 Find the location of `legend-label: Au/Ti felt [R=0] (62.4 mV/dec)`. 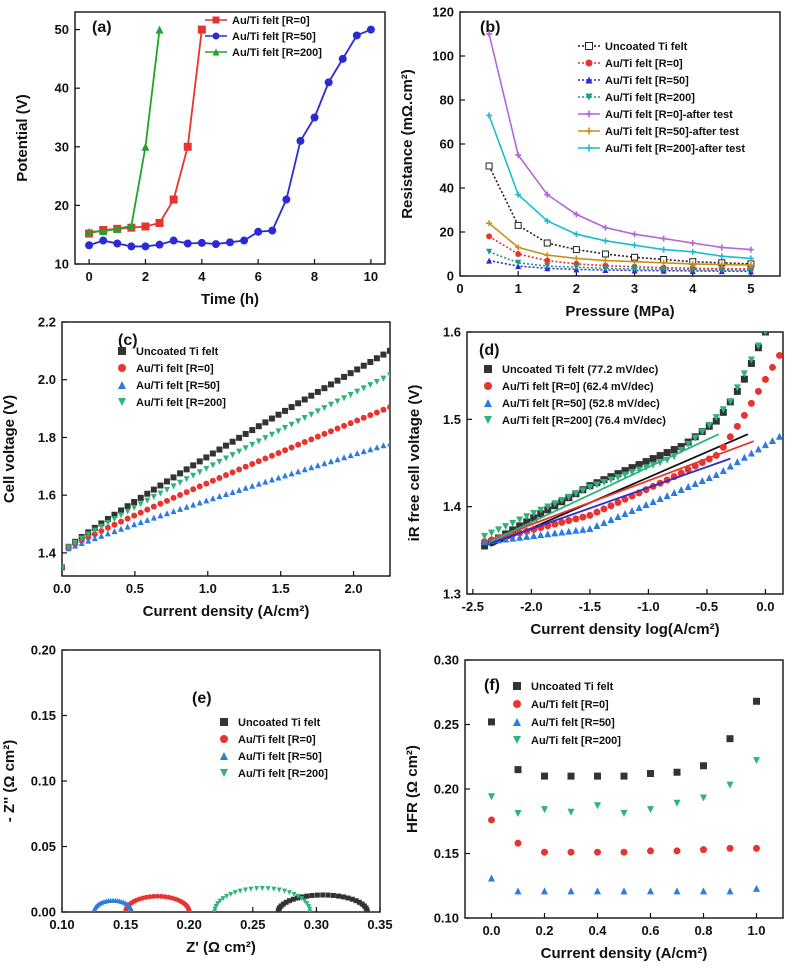

legend-label: Au/Ti felt [R=0] (62.4 mV/dec) is located at coordinates (578, 387).